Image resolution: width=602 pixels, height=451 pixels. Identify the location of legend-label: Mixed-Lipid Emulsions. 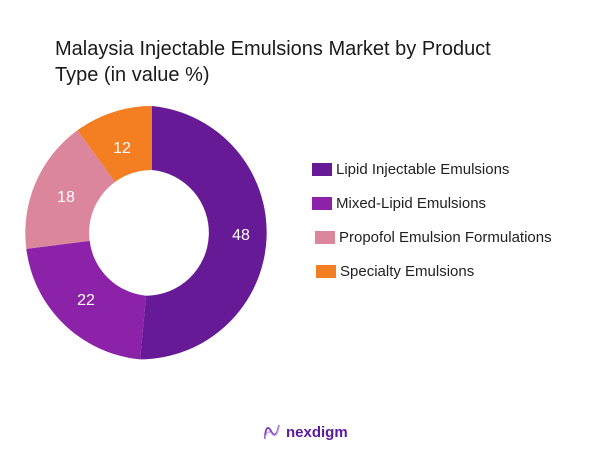
(411, 203).